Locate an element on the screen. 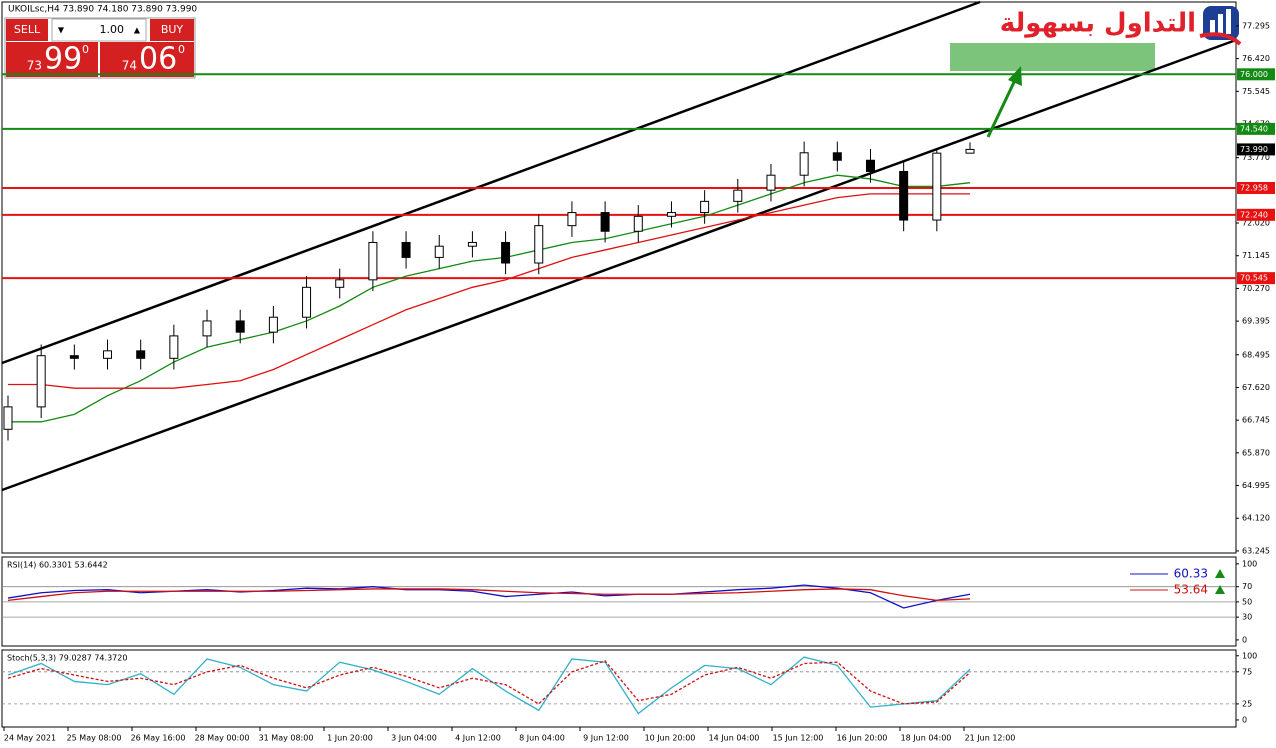  x-tick-label: 21 Jun 12:00 is located at coordinates (990, 738).